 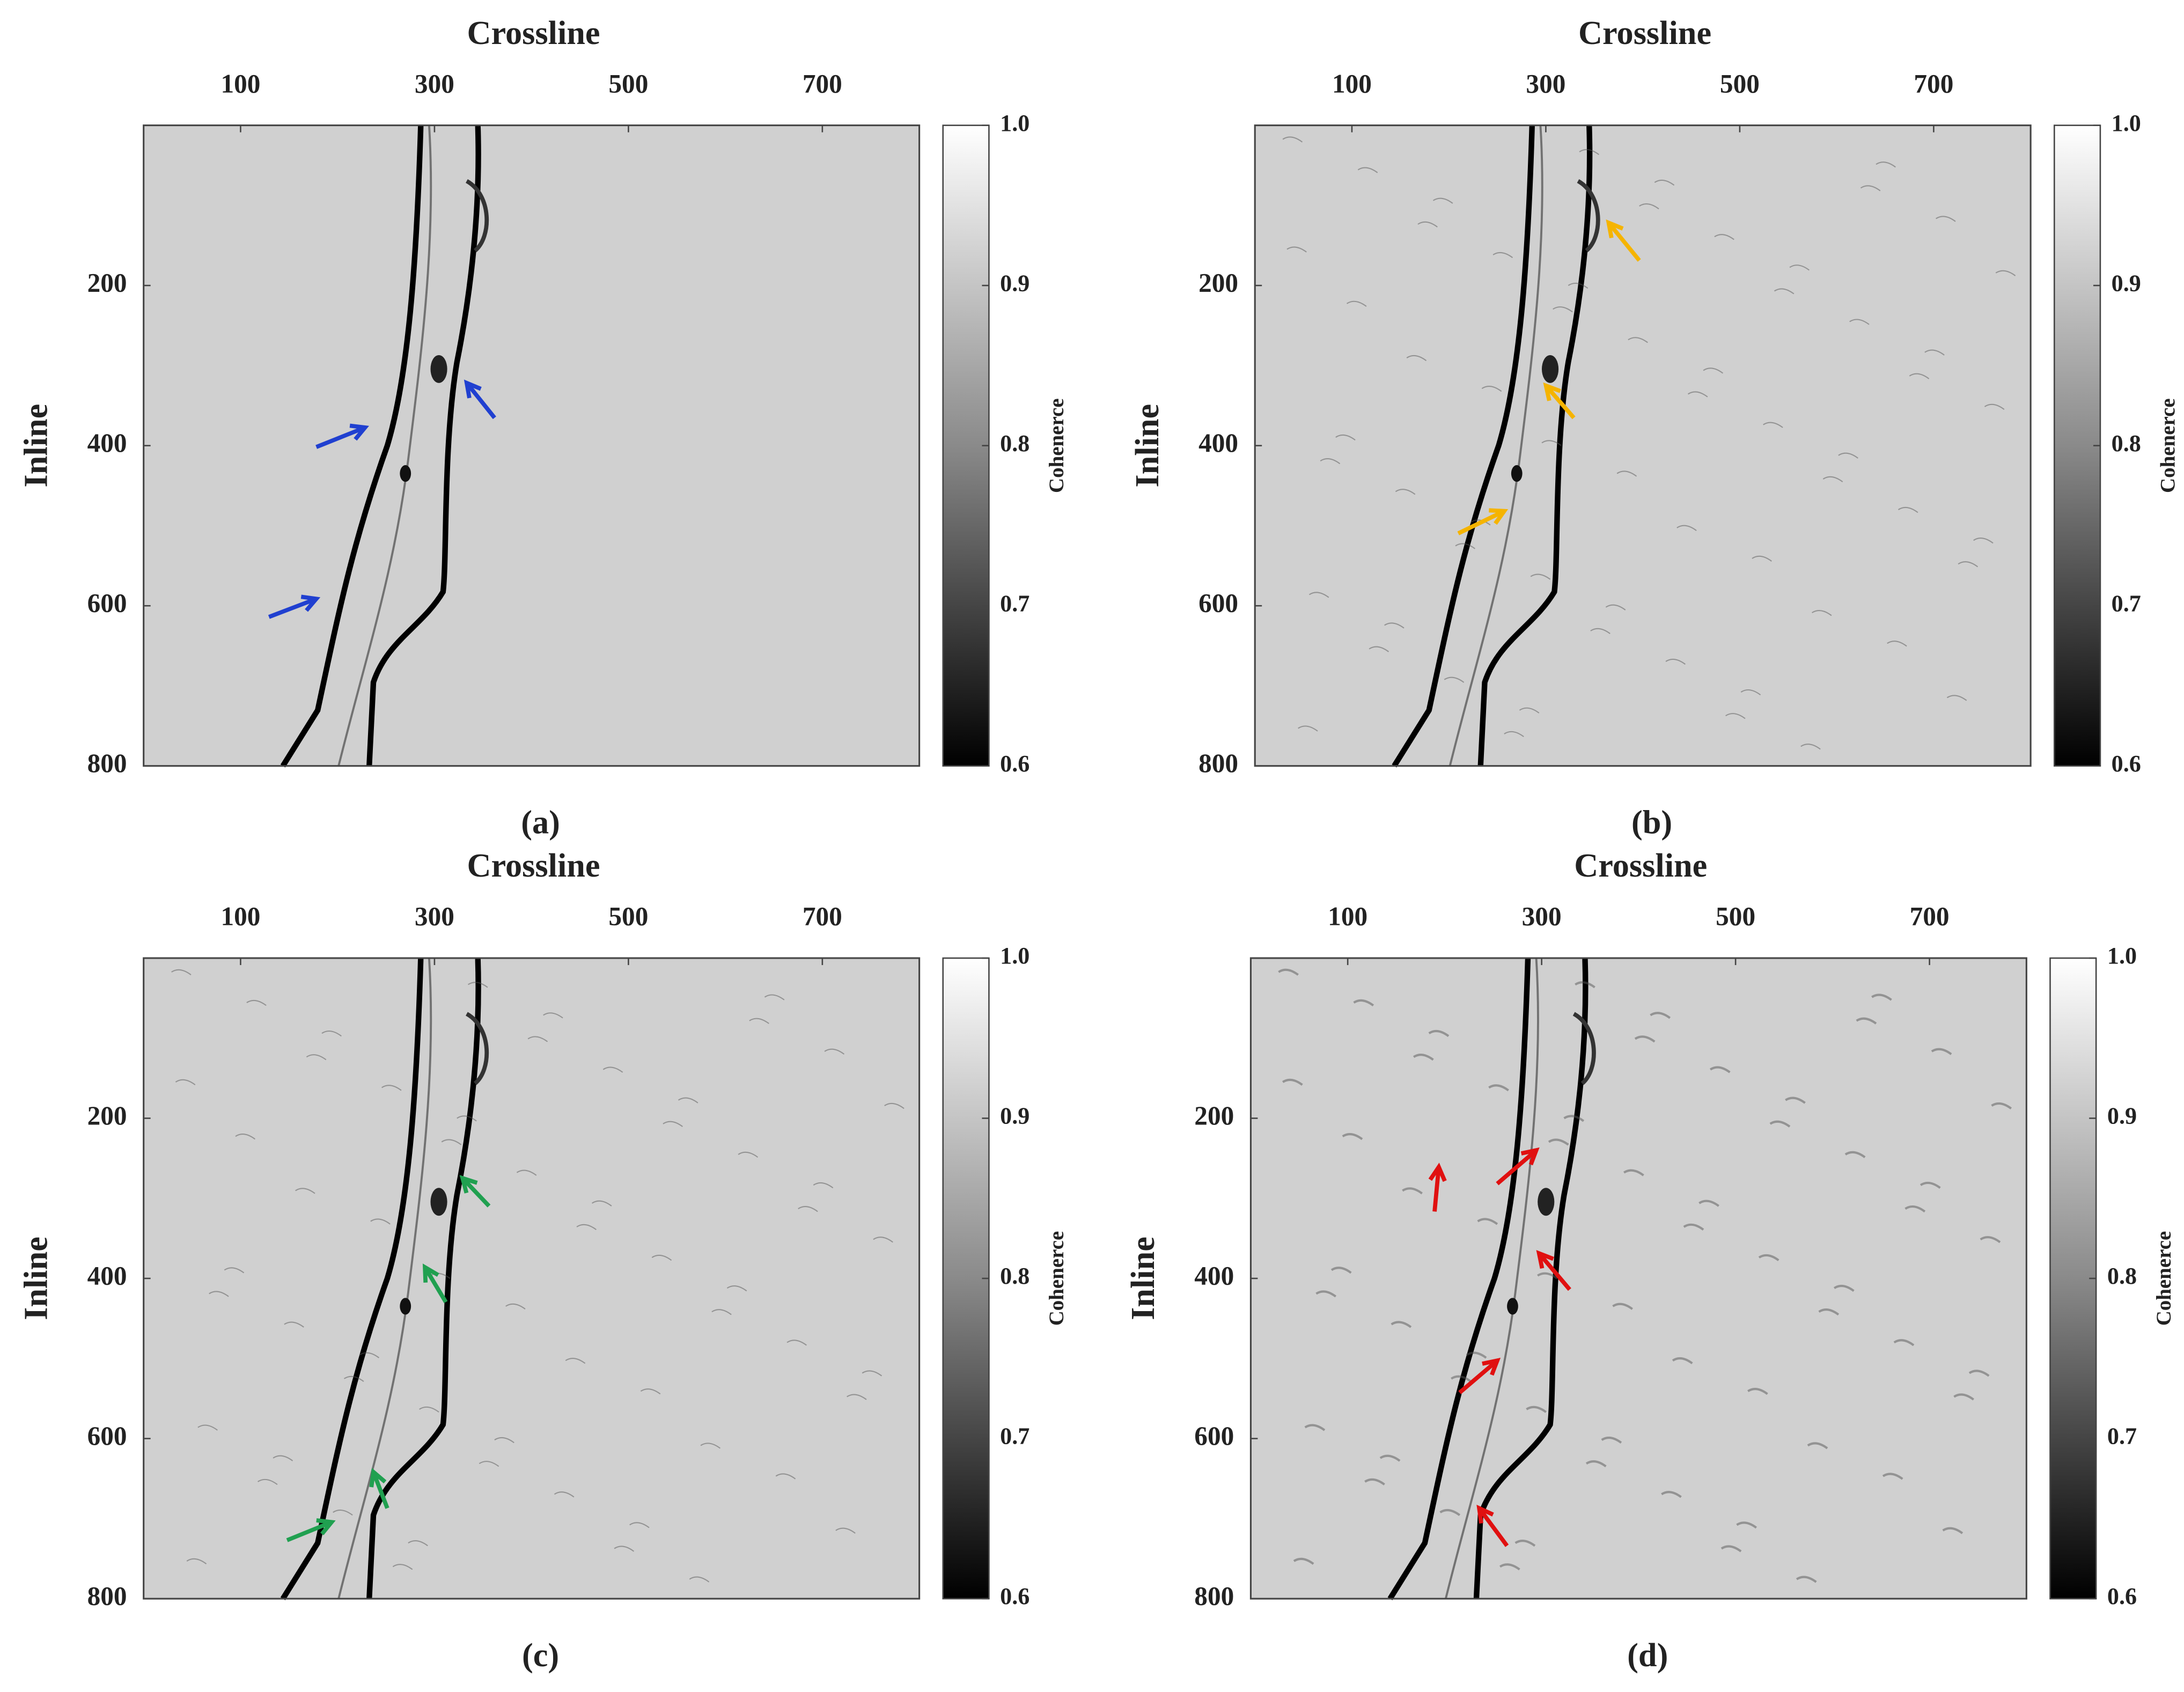 What do you see at coordinates (107, 1595) in the screenshot?
I see `y-tick-label: 800` at bounding box center [107, 1595].